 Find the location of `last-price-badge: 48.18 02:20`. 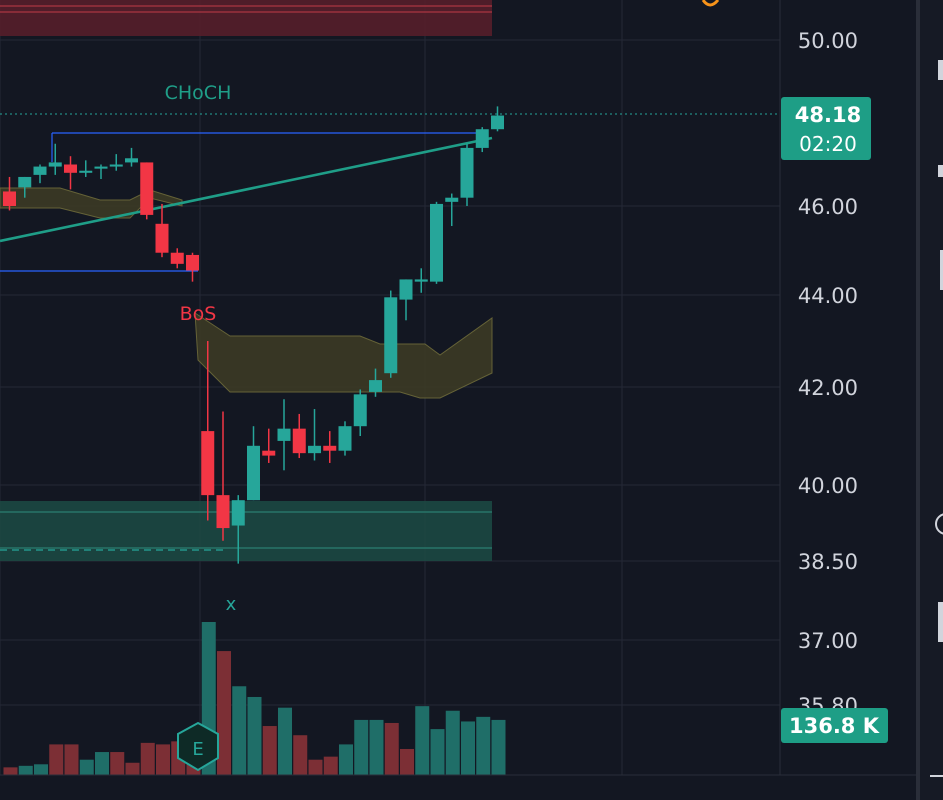

last-price-badge: 48.18 02:20 is located at coordinates (826, 128).